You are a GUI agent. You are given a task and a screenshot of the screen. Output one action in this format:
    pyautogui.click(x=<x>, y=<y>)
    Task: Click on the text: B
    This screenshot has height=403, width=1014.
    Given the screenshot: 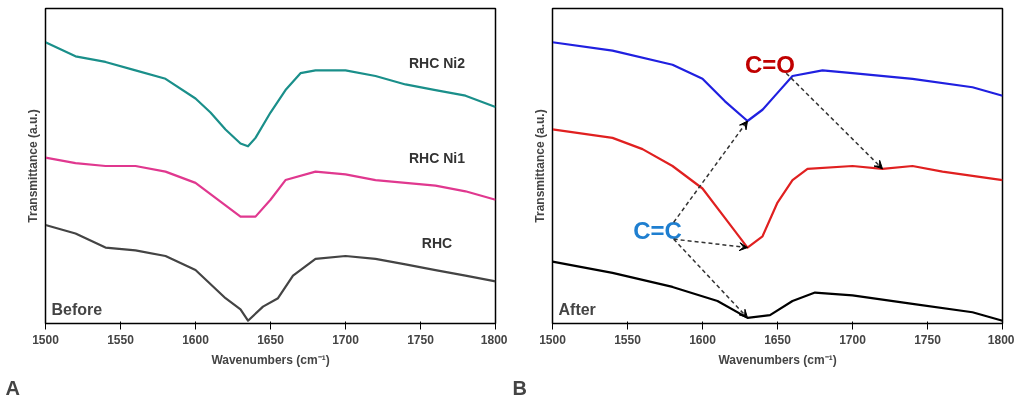 What is the action you would take?
    pyautogui.click(x=519, y=387)
    